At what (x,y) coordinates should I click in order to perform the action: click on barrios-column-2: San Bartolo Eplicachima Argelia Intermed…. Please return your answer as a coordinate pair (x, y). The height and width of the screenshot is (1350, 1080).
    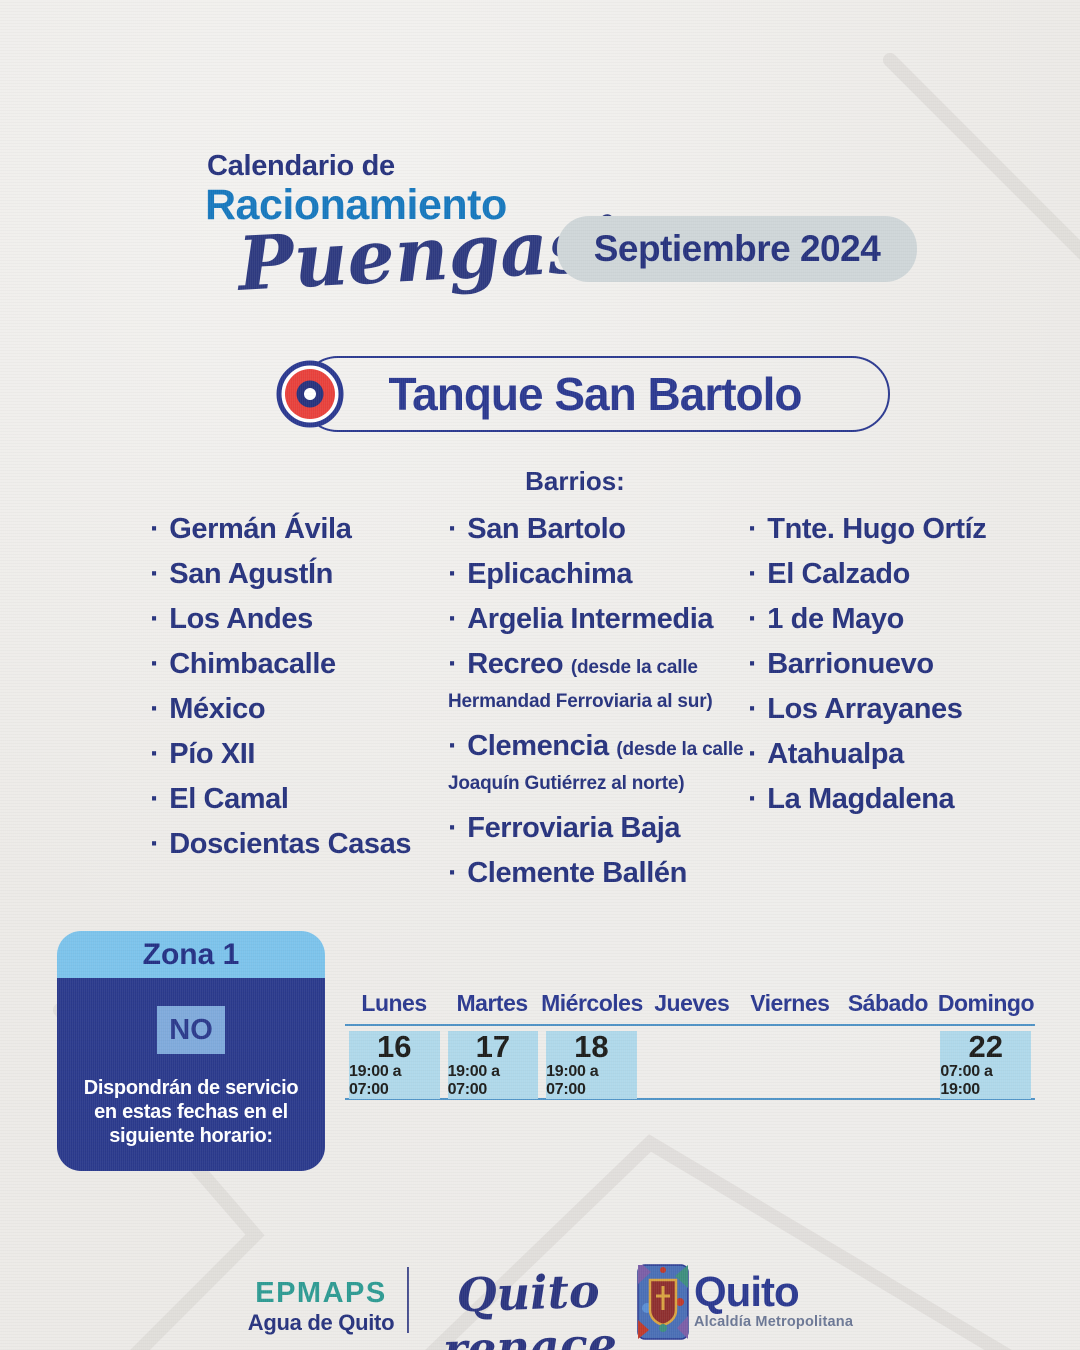
    Looking at the image, I should click on (596, 701).